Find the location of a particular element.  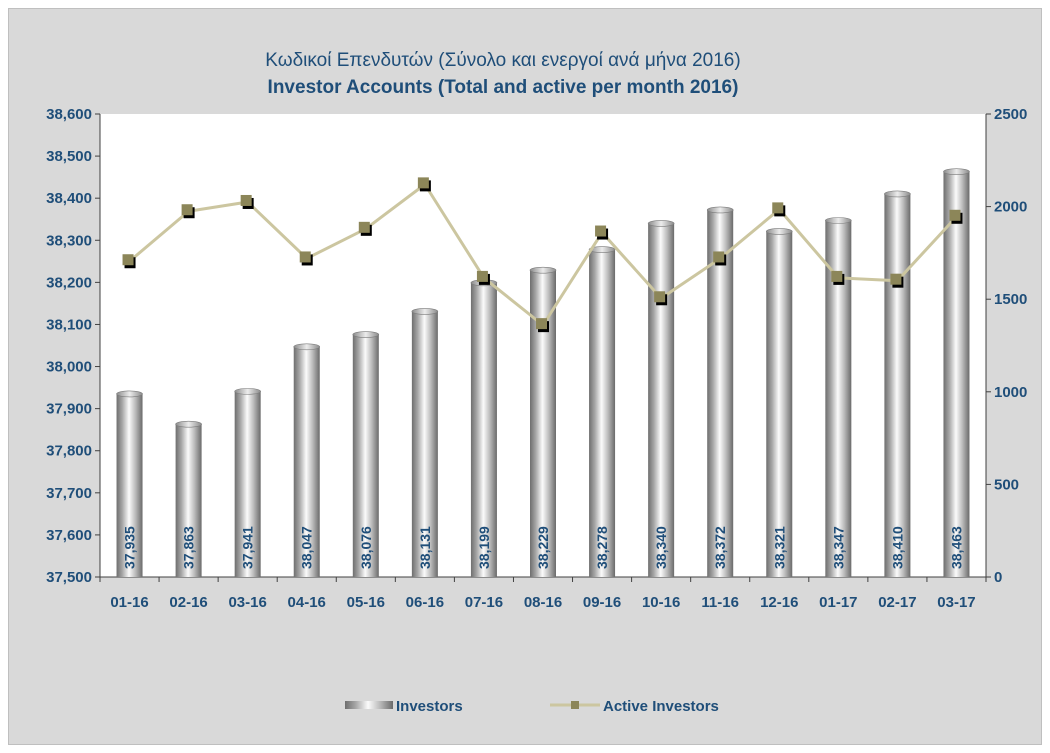

legend-label-investors: Investors is located at coordinates (429, 706).